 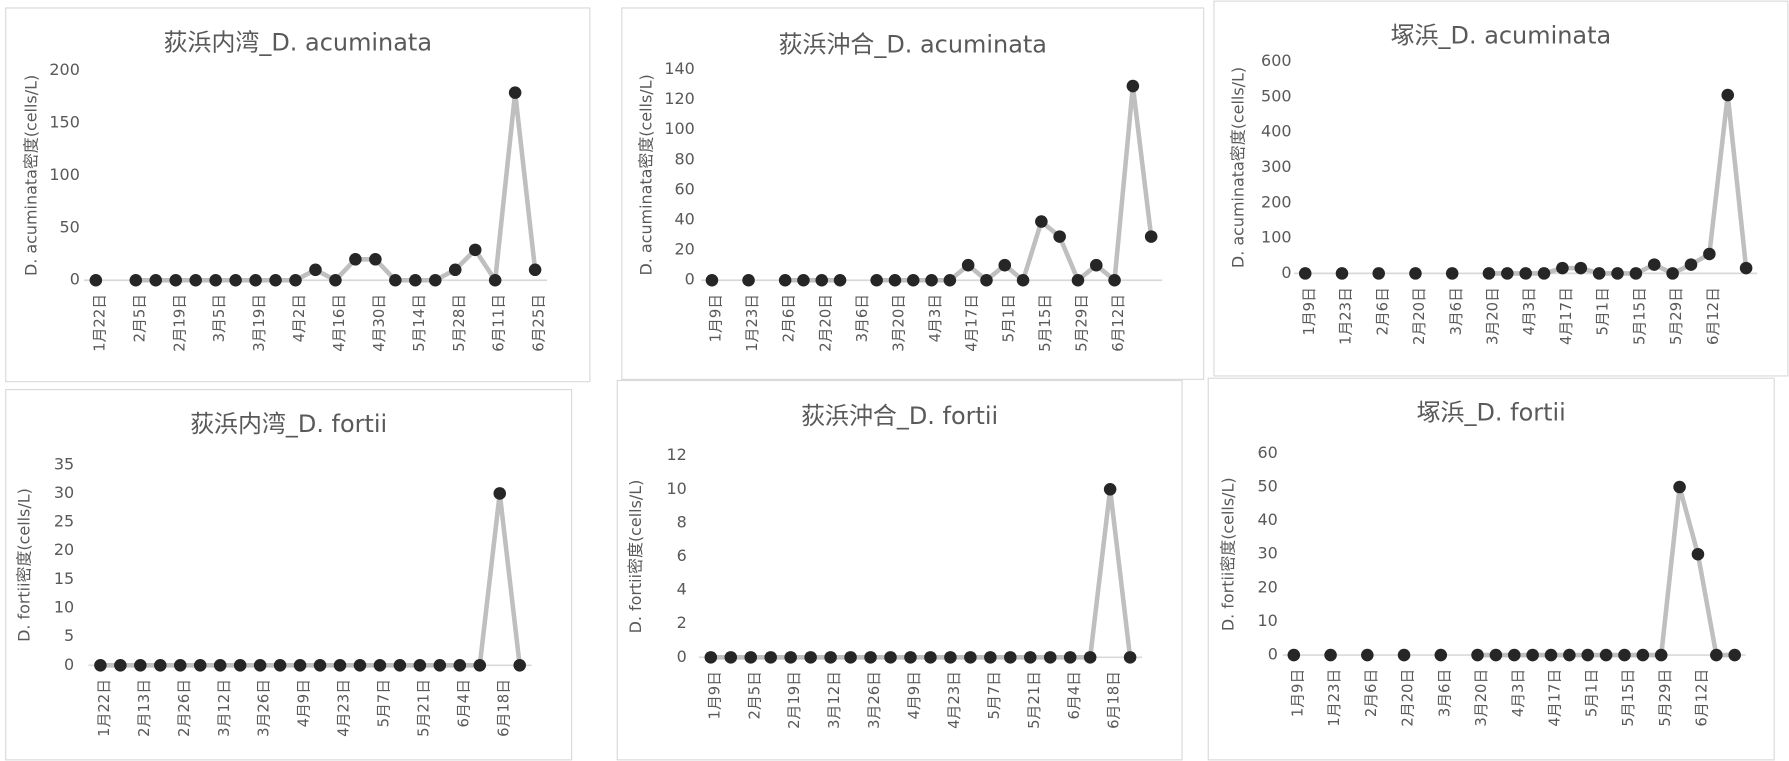 I want to click on x-tick-label: 3月12日, so click(x=834, y=700).